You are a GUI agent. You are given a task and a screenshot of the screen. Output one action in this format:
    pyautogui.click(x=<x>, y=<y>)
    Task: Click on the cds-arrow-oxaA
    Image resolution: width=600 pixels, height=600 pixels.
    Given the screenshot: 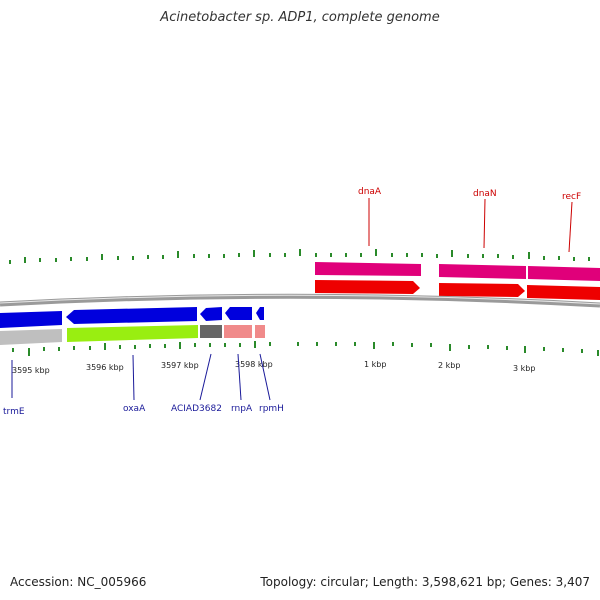 What is the action you would take?
    pyautogui.click(x=131, y=315)
    